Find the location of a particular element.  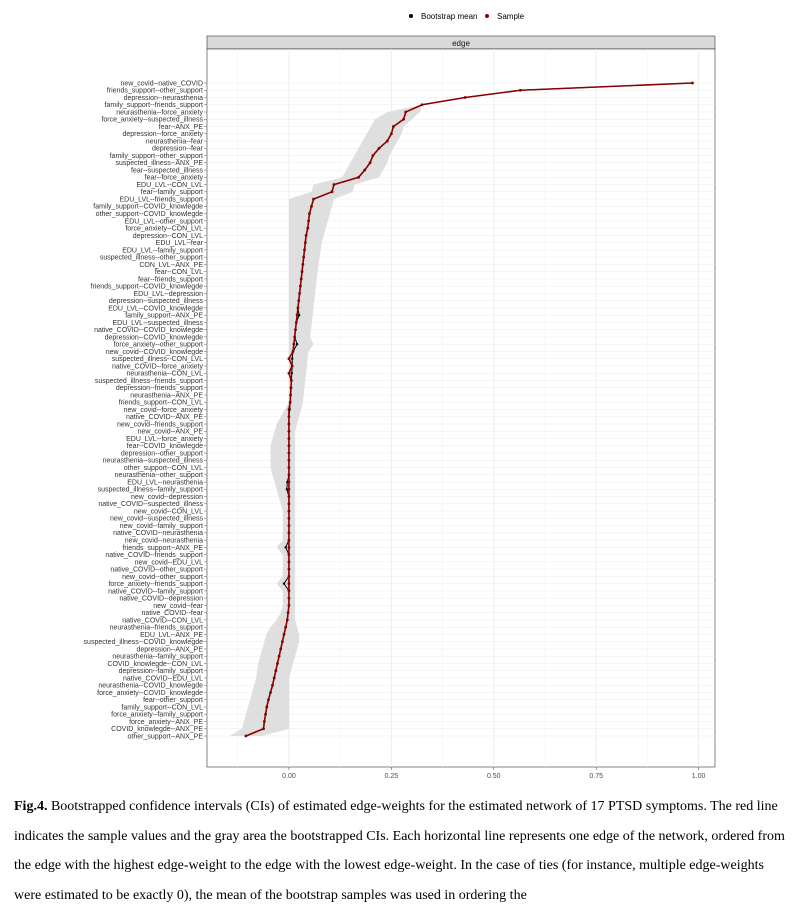

y-tick-label: new_covid--neurasthenia is located at coordinates (164, 541).